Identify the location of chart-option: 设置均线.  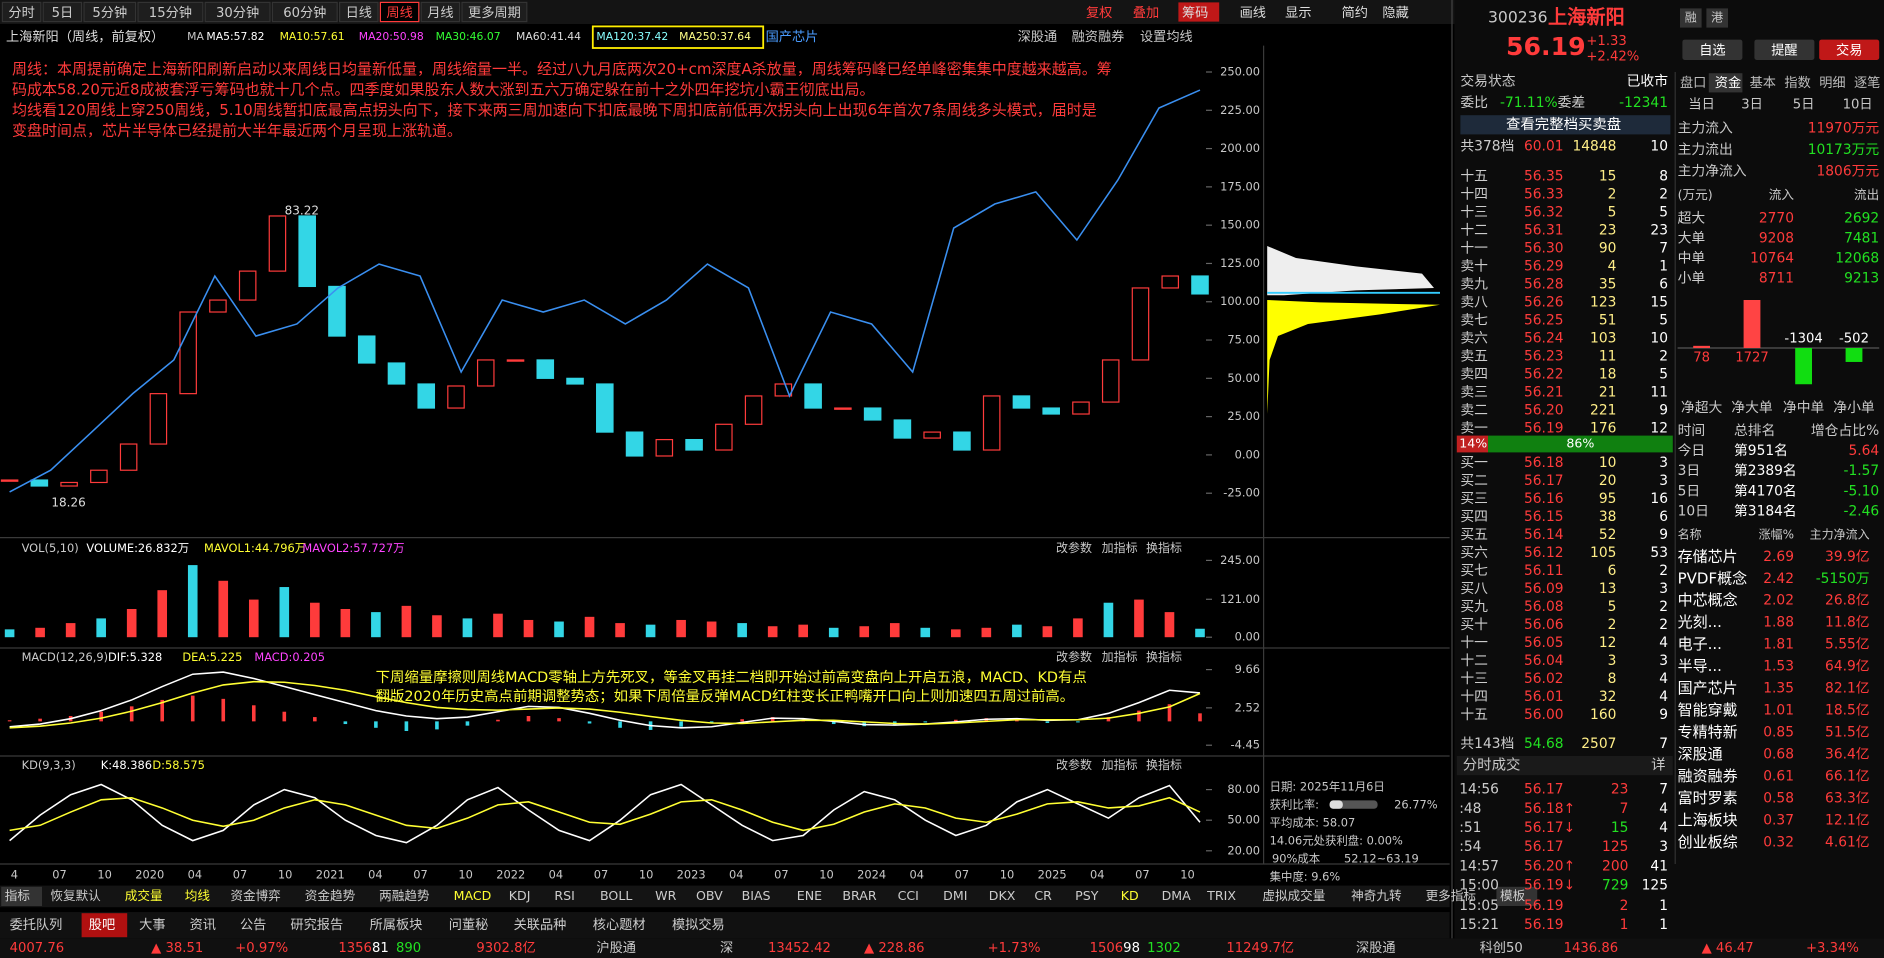
(1166, 37).